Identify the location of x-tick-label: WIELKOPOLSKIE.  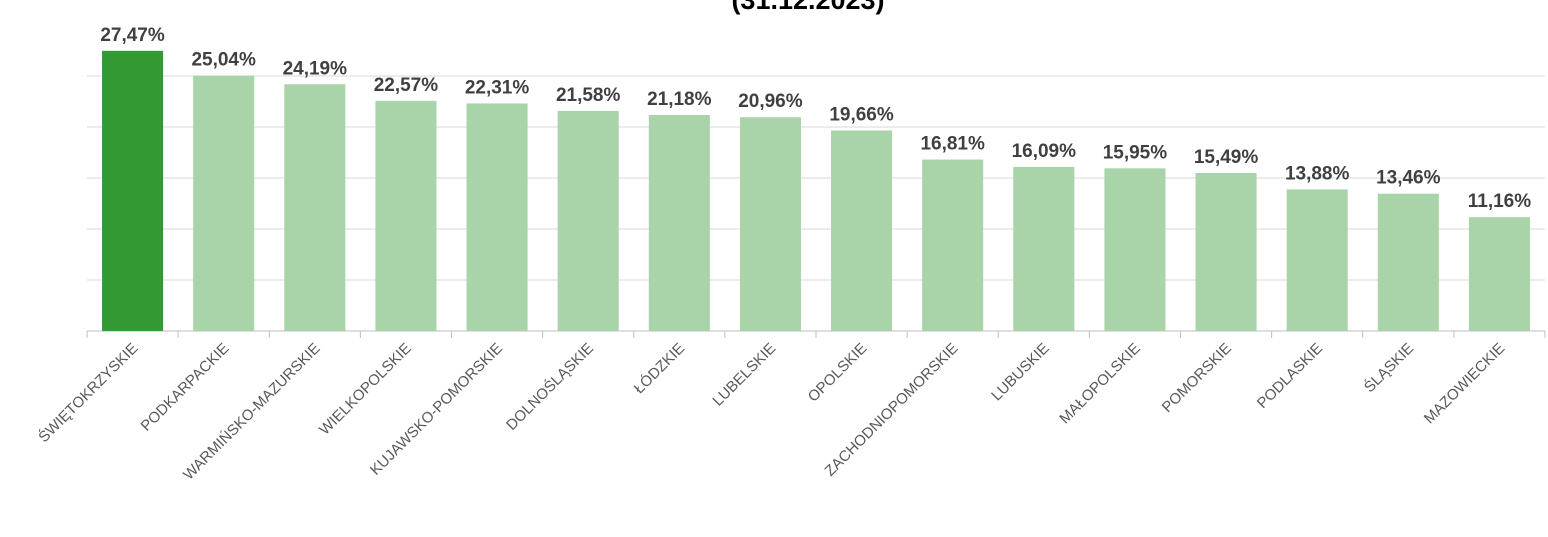
(365, 389).